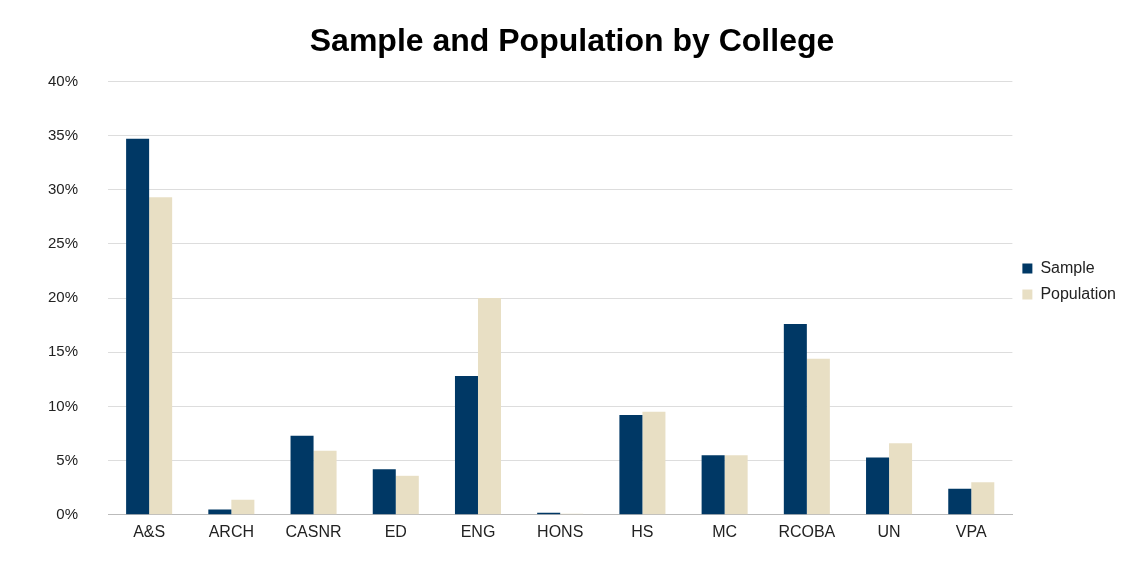 This screenshot has height=563, width=1144. What do you see at coordinates (63, 134) in the screenshot?
I see `y-tick-label: 35%` at bounding box center [63, 134].